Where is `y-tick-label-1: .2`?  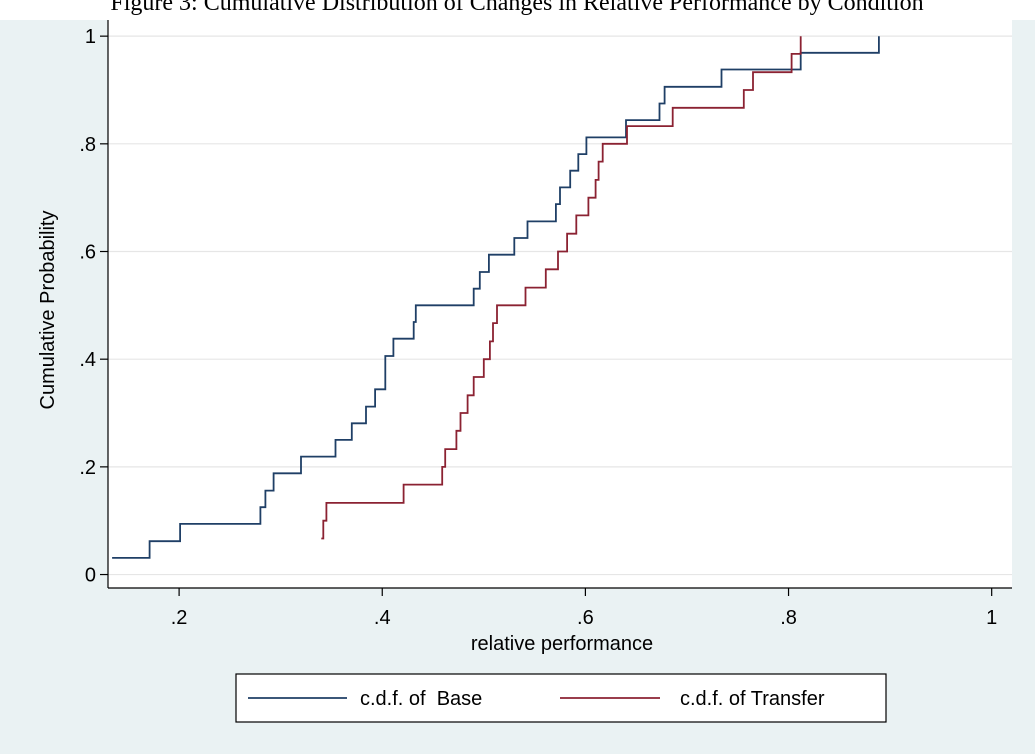
y-tick-label-1: .2 is located at coordinates (87, 468).